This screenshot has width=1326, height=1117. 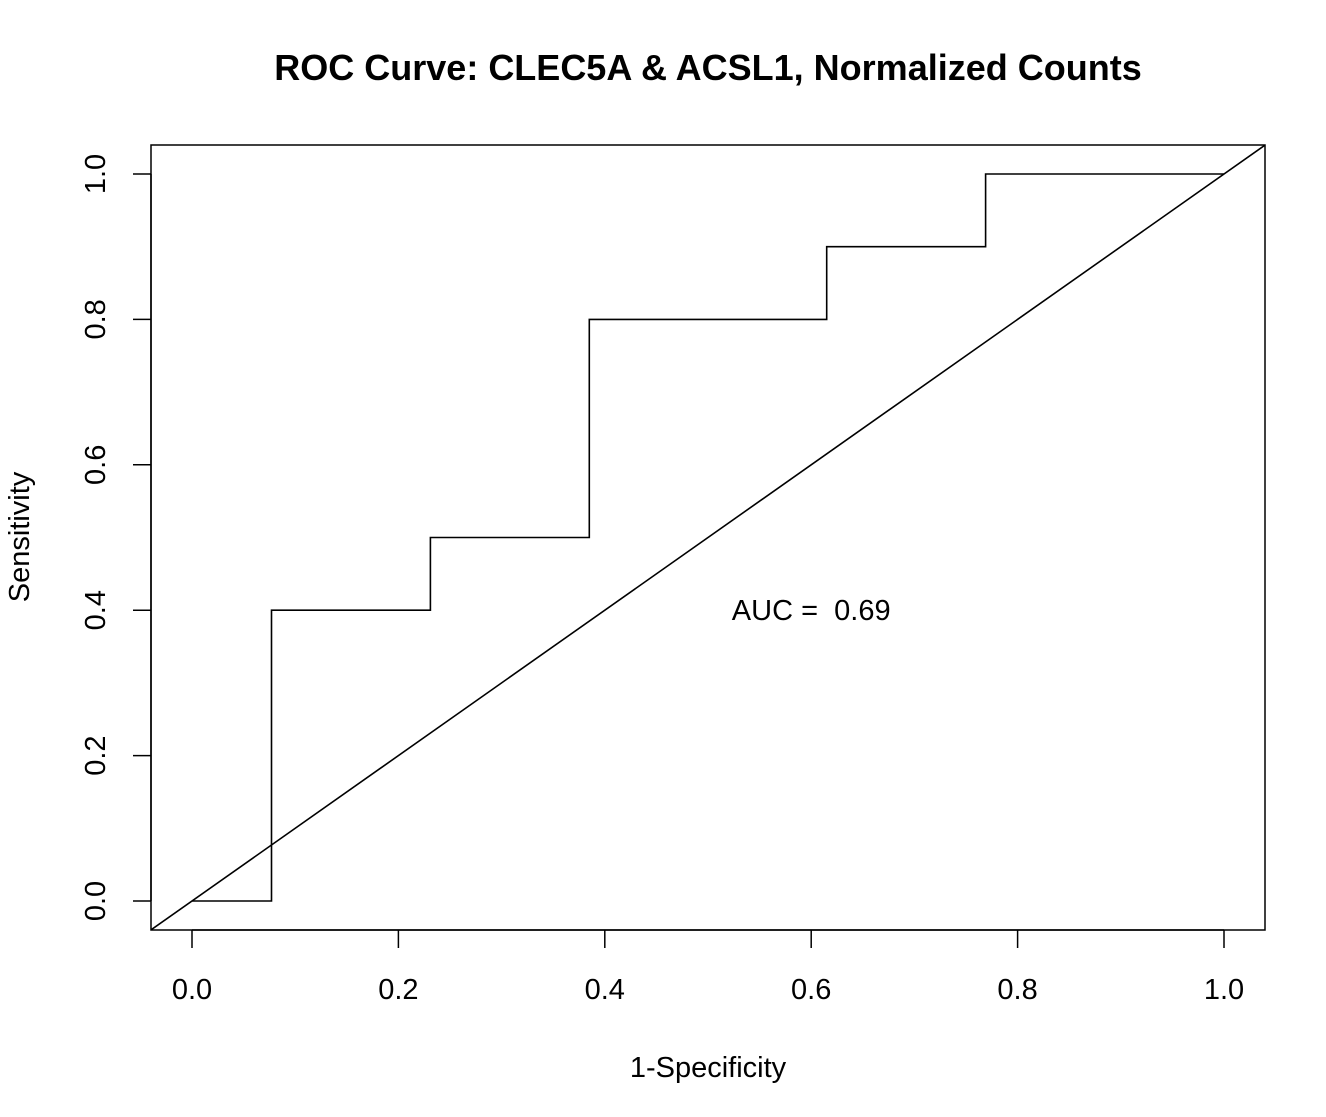 I want to click on y-axis-title: Sensitivity, so click(x=20, y=536).